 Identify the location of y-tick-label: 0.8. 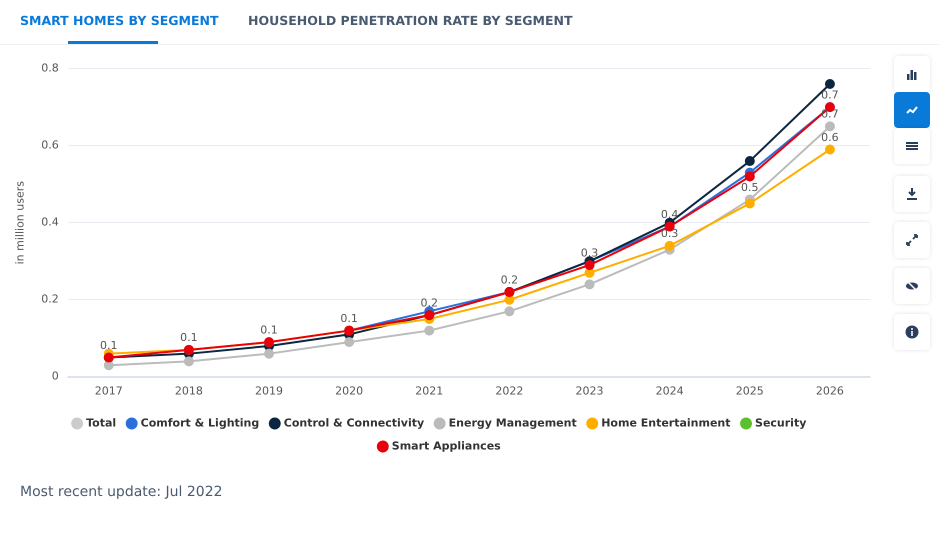
(50, 67).